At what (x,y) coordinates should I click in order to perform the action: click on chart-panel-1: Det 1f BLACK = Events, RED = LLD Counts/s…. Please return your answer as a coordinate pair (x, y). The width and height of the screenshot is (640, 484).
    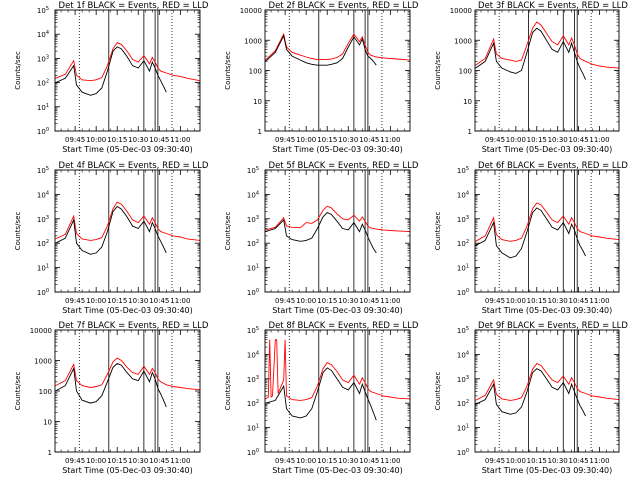
    Looking at the image, I should click on (111, 77).